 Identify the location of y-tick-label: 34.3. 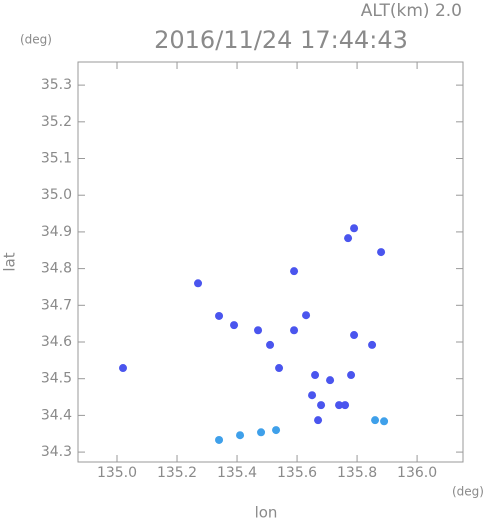
(56, 452).